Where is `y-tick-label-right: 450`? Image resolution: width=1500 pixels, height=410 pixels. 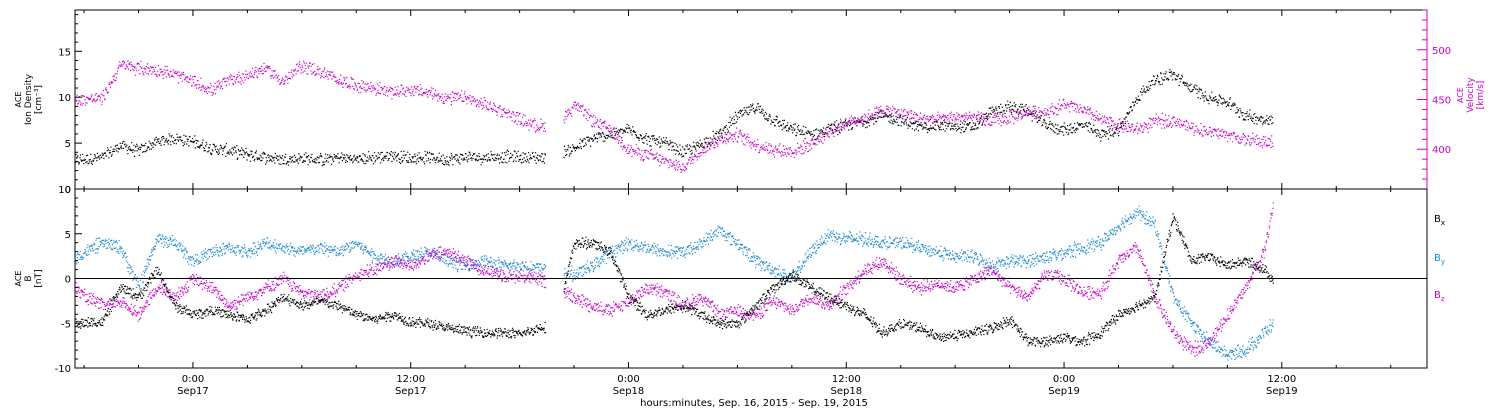
y-tick-label-right: 450 is located at coordinates (1441, 101).